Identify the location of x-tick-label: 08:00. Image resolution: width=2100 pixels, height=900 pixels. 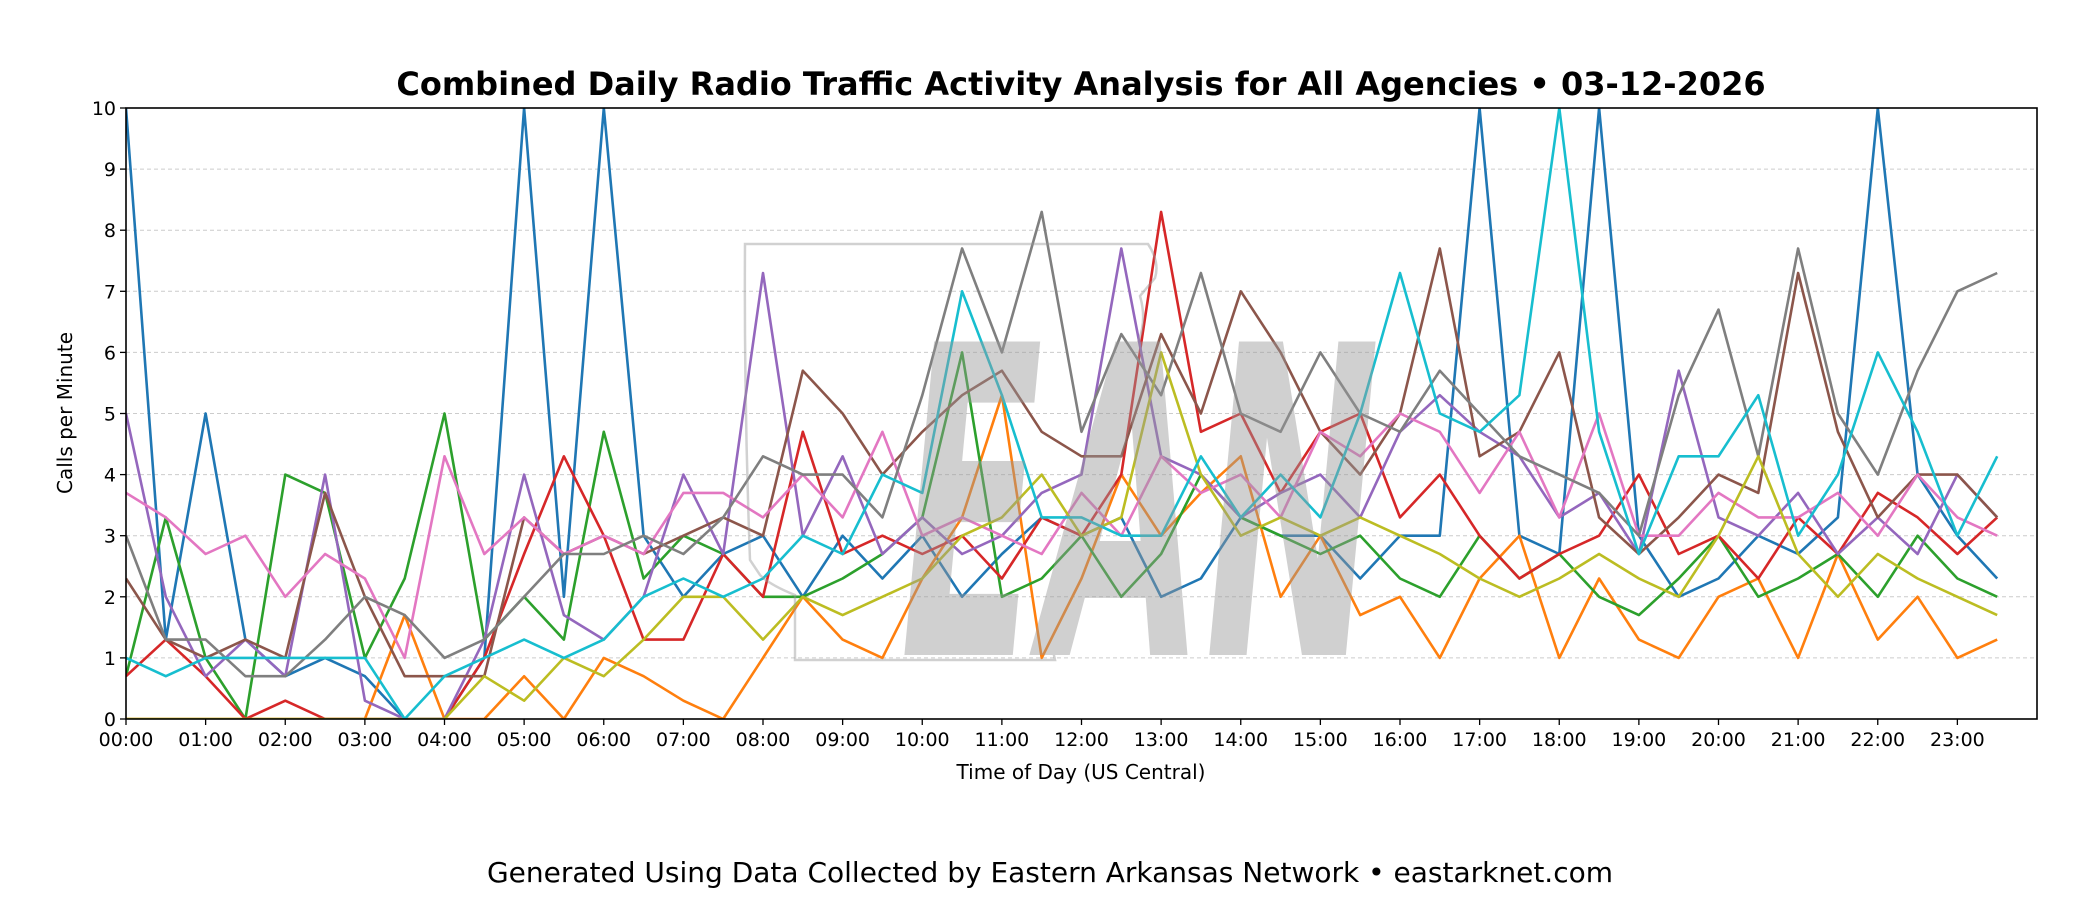
(763, 740).